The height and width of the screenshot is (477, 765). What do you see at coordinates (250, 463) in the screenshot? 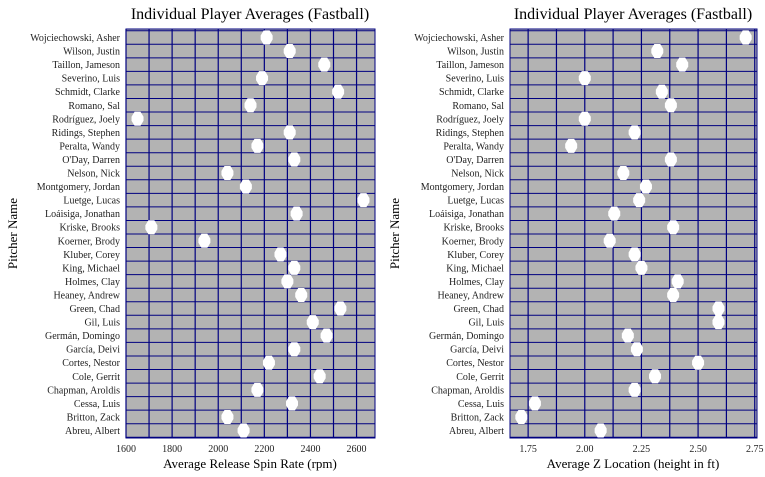
I see `x-axis-title: Average Release Spin Rate (rpm)` at bounding box center [250, 463].